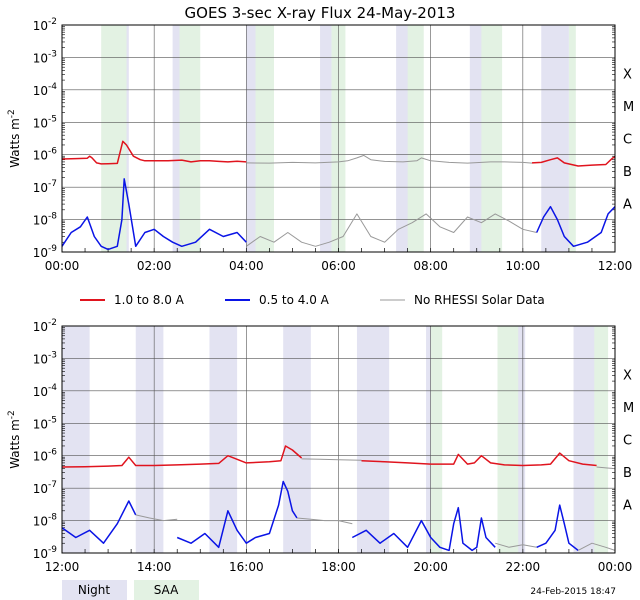 The width and height of the screenshot is (640, 600). Describe the element at coordinates (573, 592) in the screenshot. I see `footer-date: 24-Feb-2015 18:47` at that location.